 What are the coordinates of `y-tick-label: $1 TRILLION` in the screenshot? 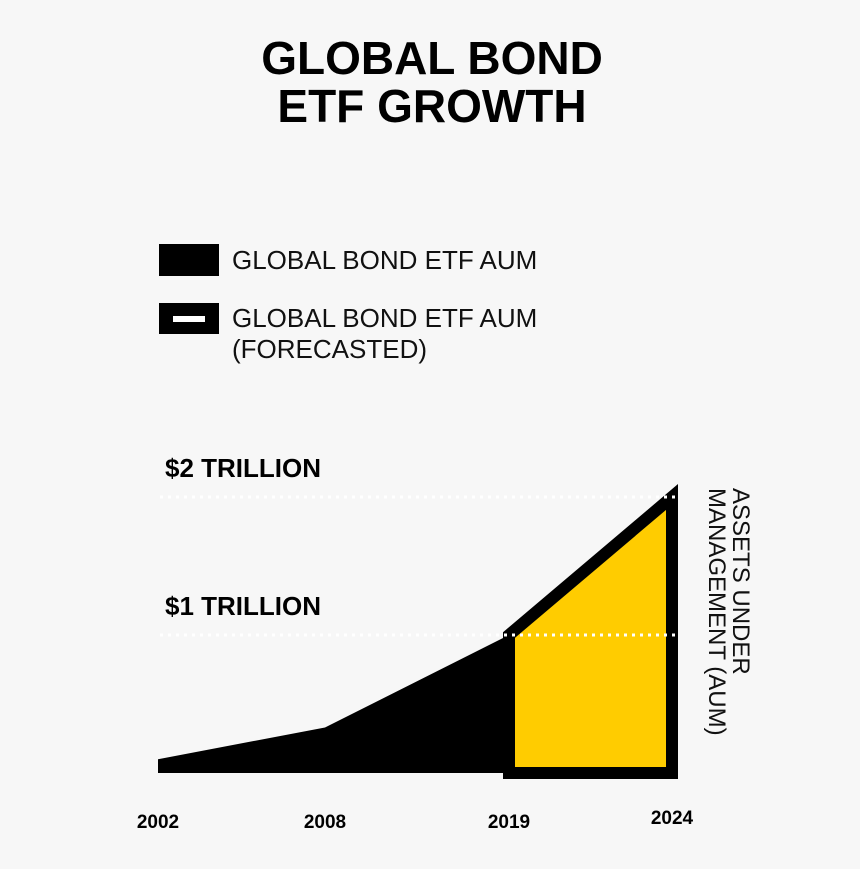 It's located at (243, 606).